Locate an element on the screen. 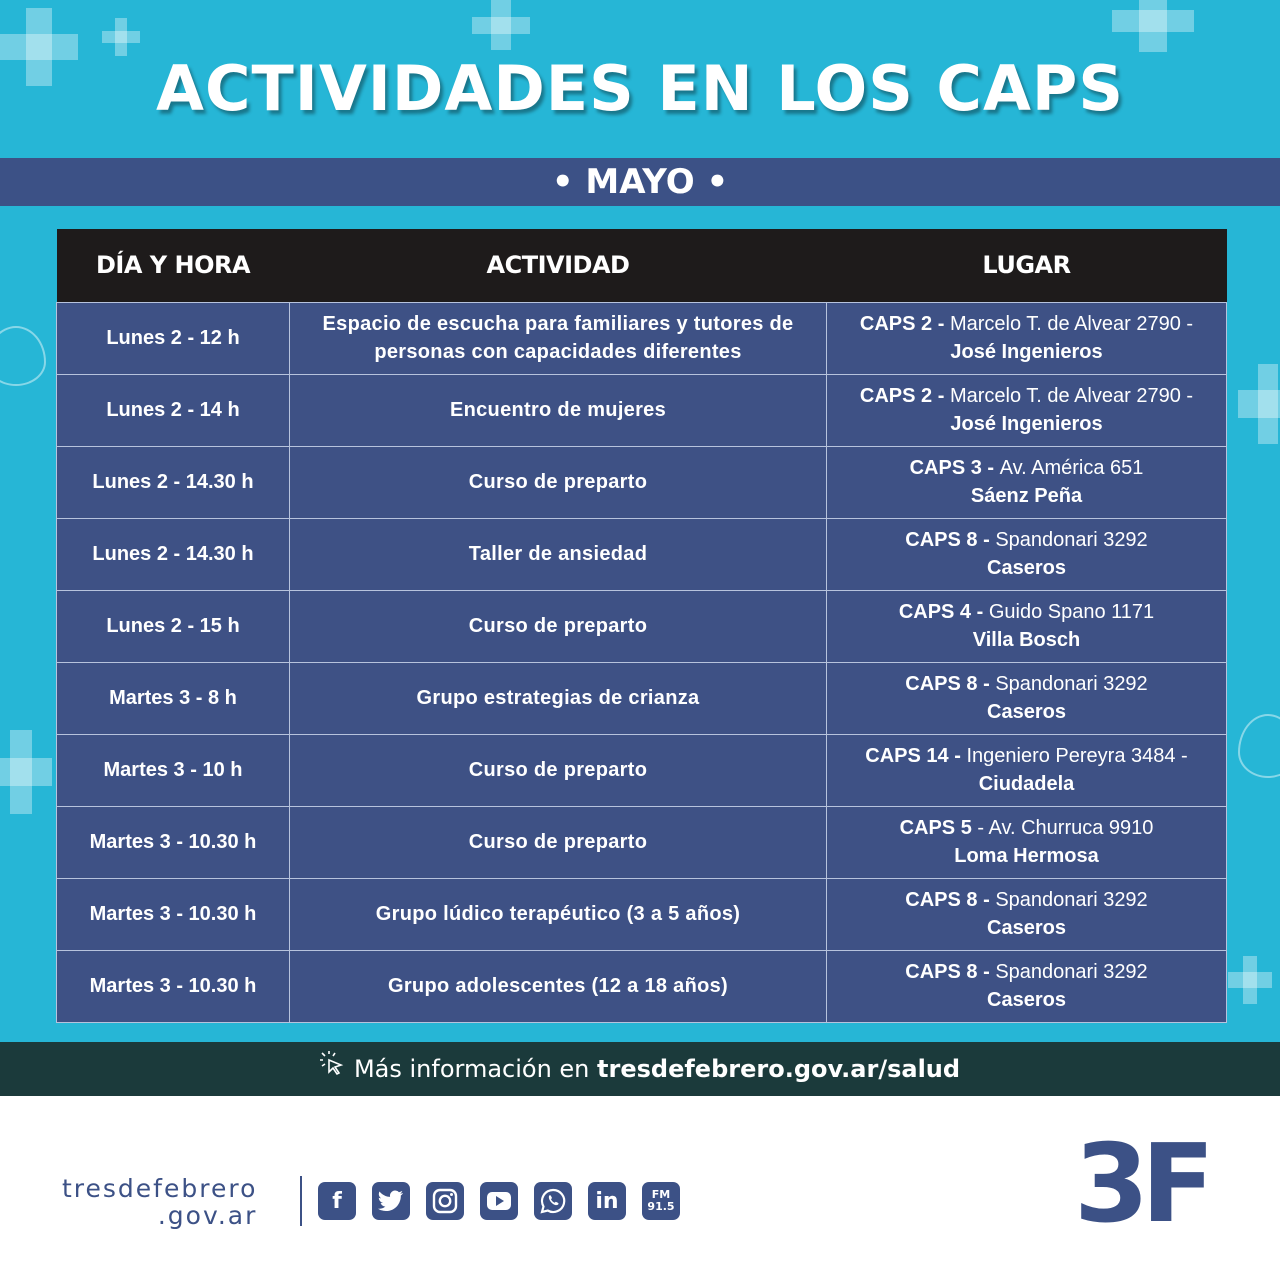 The image size is (1280, 1280). youtube-icon is located at coordinates (499, 1201).